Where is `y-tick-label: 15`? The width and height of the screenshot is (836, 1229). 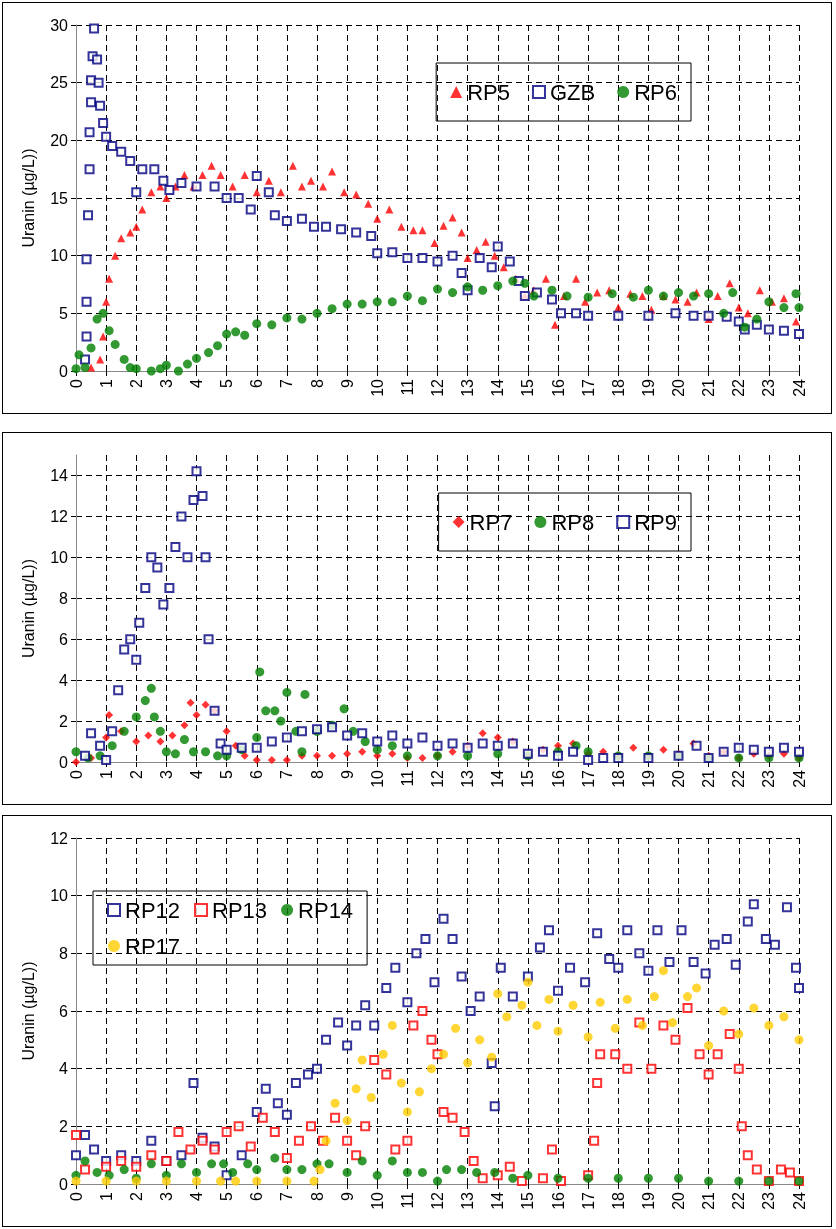
y-tick-label: 15 is located at coordinates (59, 198).